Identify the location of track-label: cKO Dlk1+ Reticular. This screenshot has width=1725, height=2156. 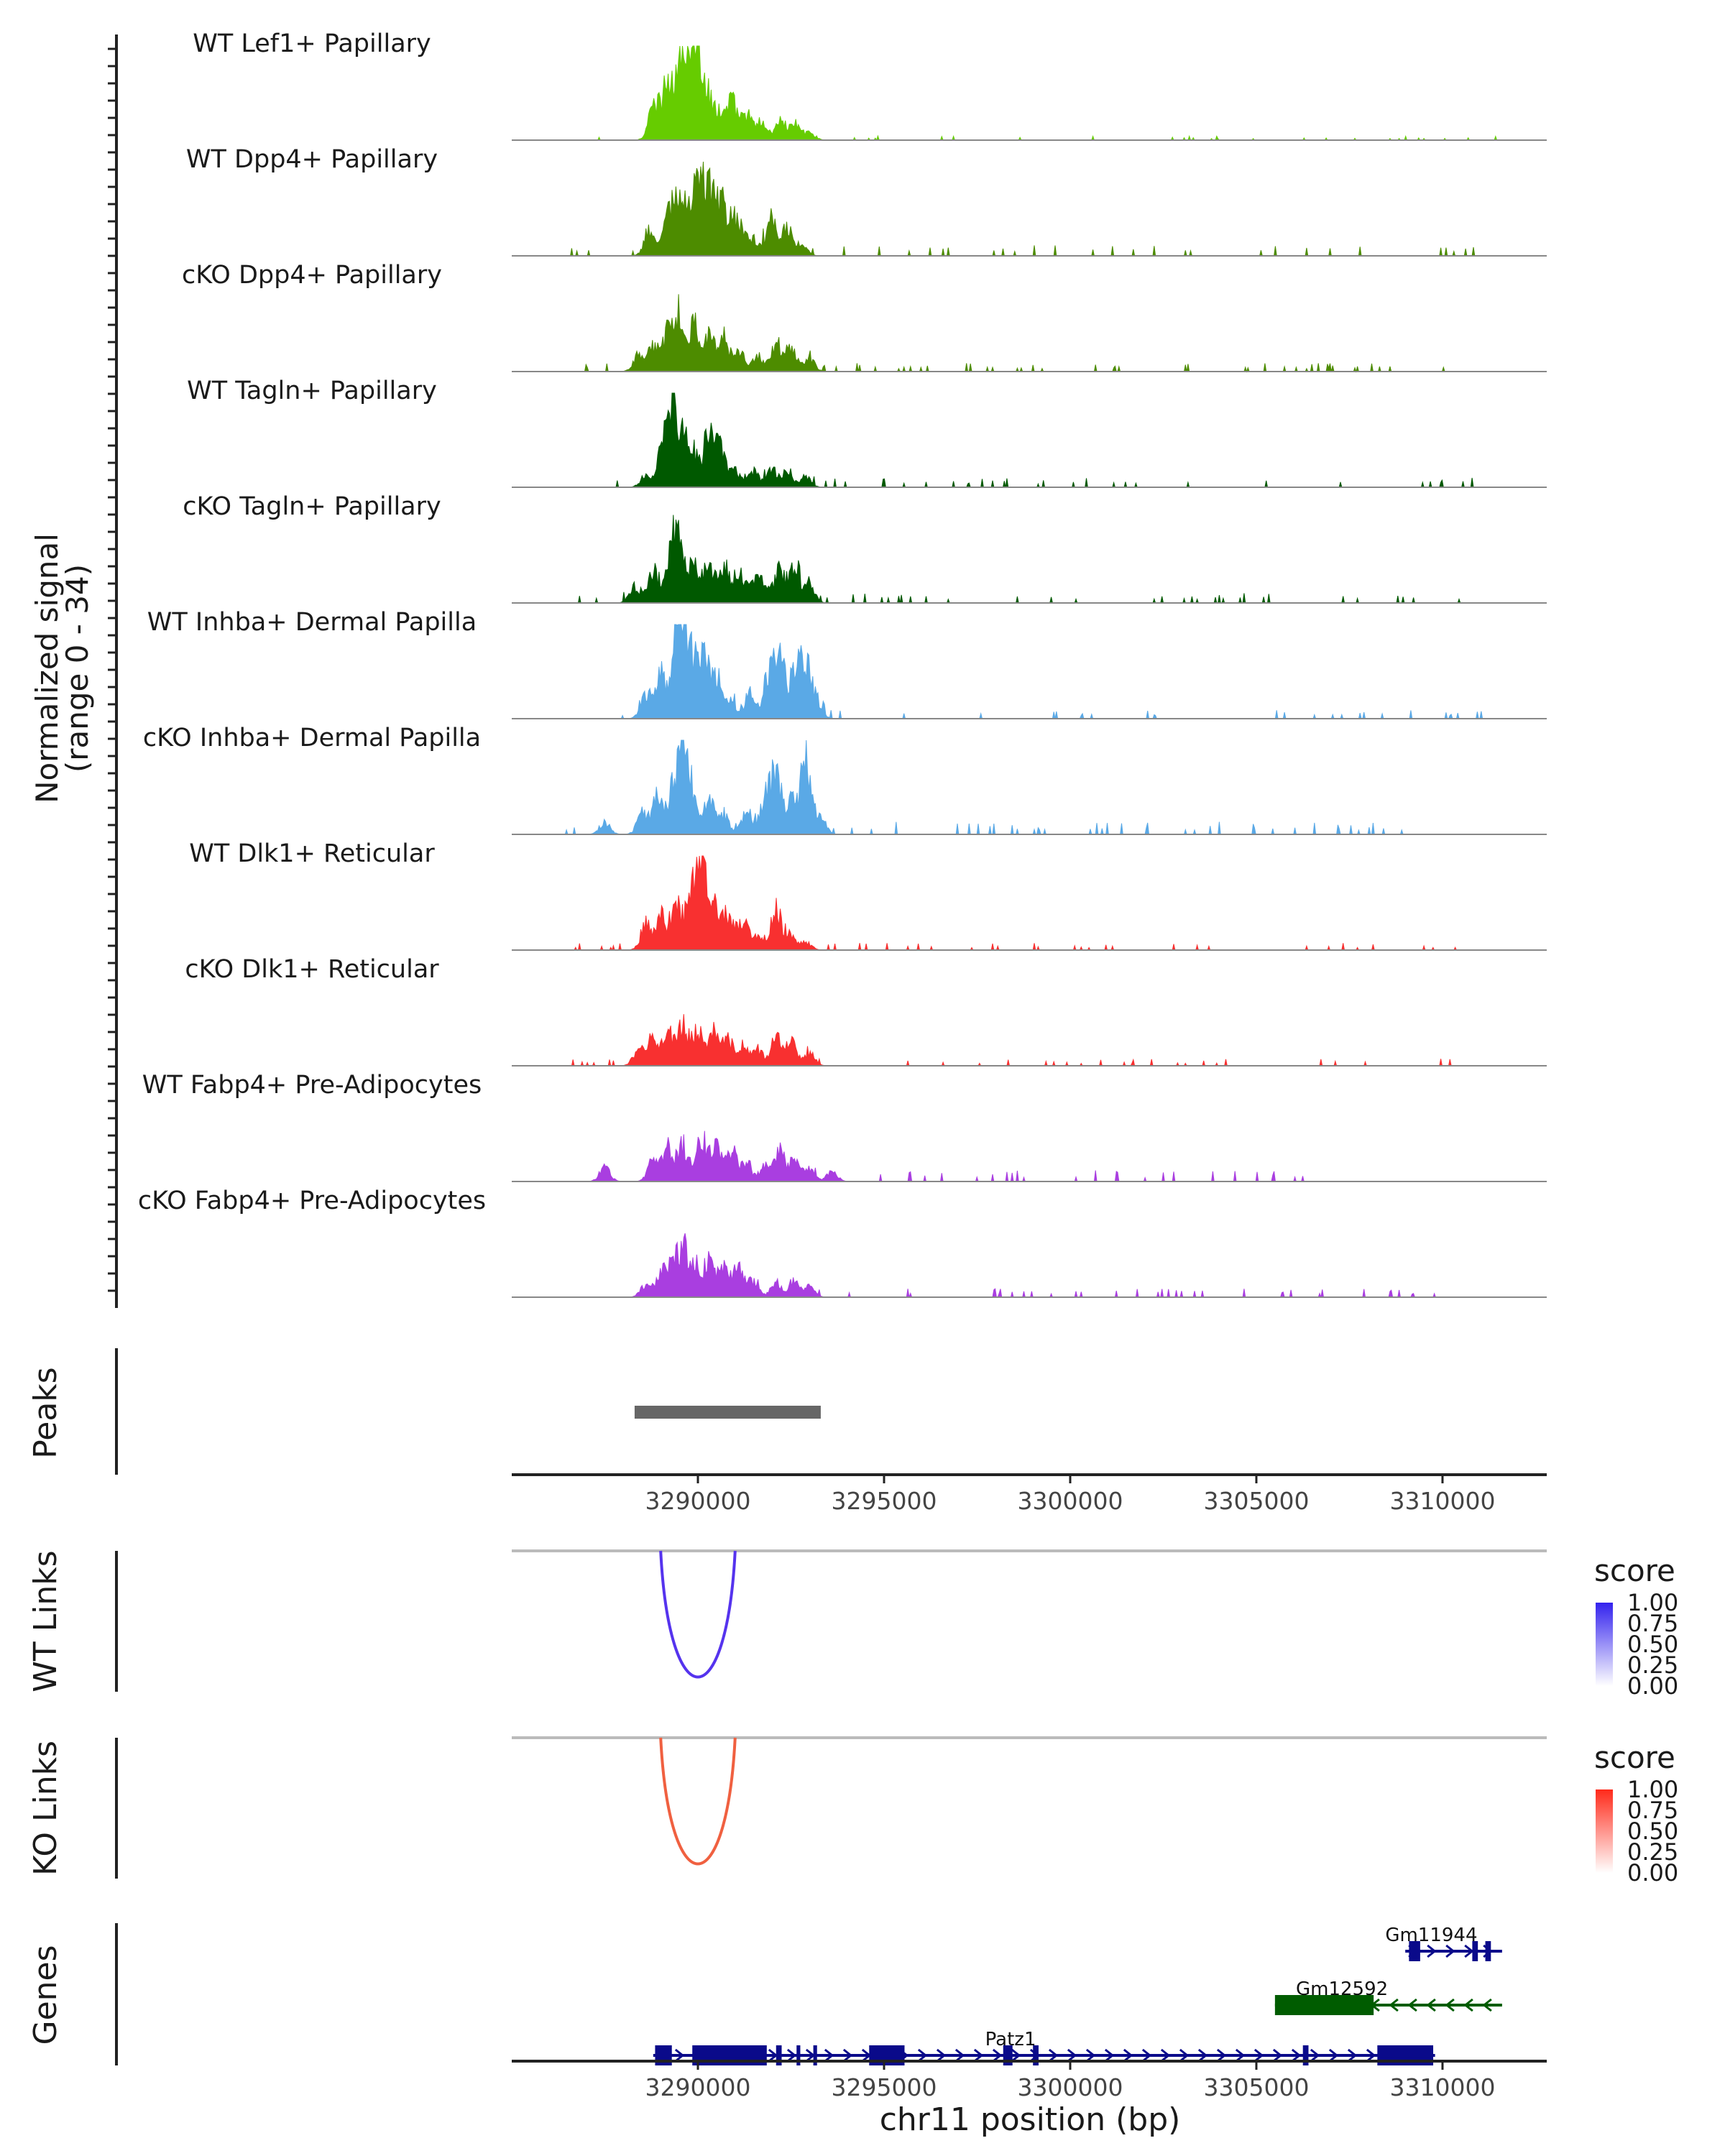
(312, 970).